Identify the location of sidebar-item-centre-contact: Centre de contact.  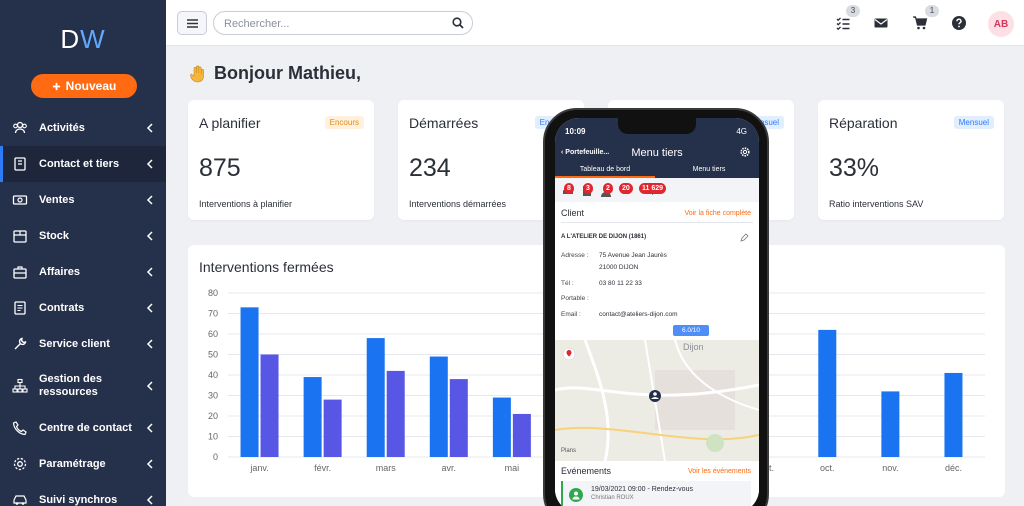
(83, 428).